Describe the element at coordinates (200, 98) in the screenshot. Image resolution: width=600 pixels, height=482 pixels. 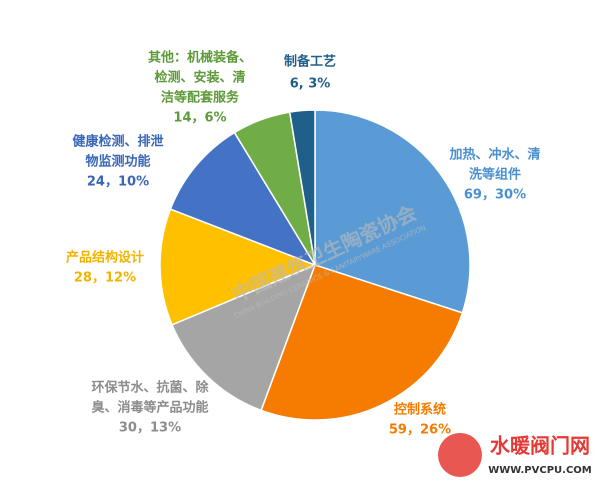
I see `slice-label: 洁等配套服务` at that location.